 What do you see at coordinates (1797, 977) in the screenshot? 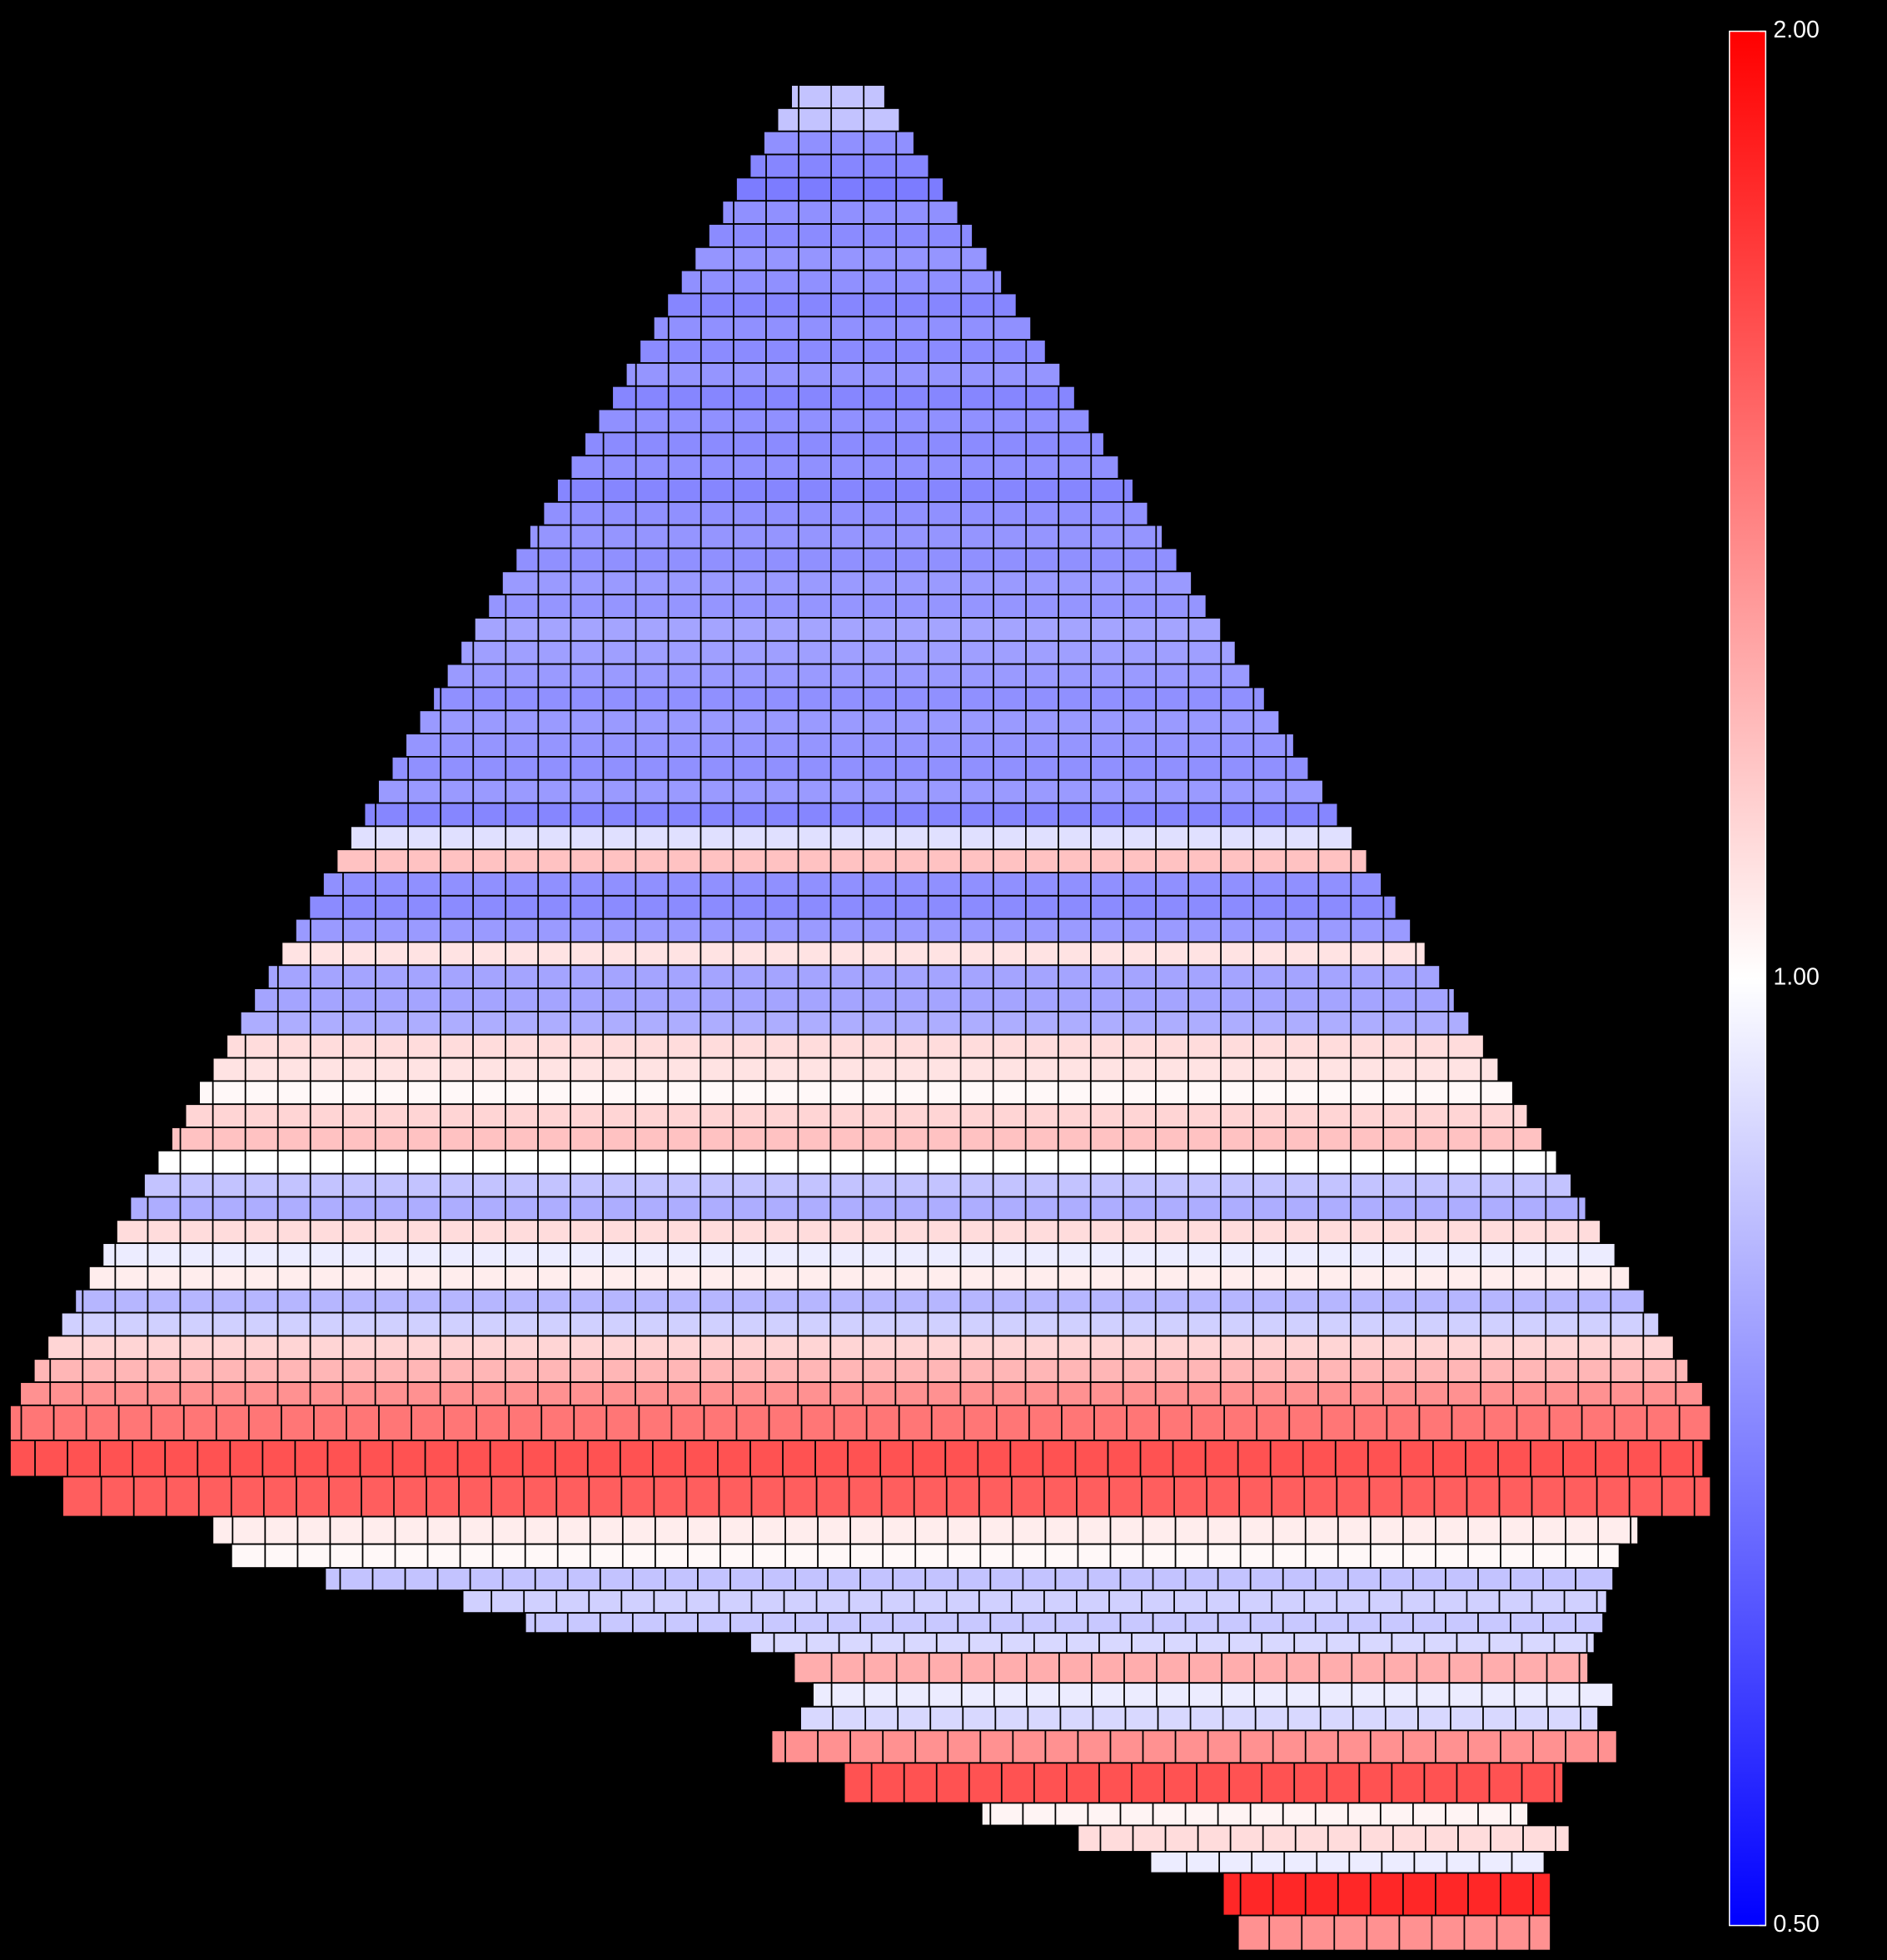
I see `colorbar-tick-label: 1.00` at bounding box center [1797, 977].